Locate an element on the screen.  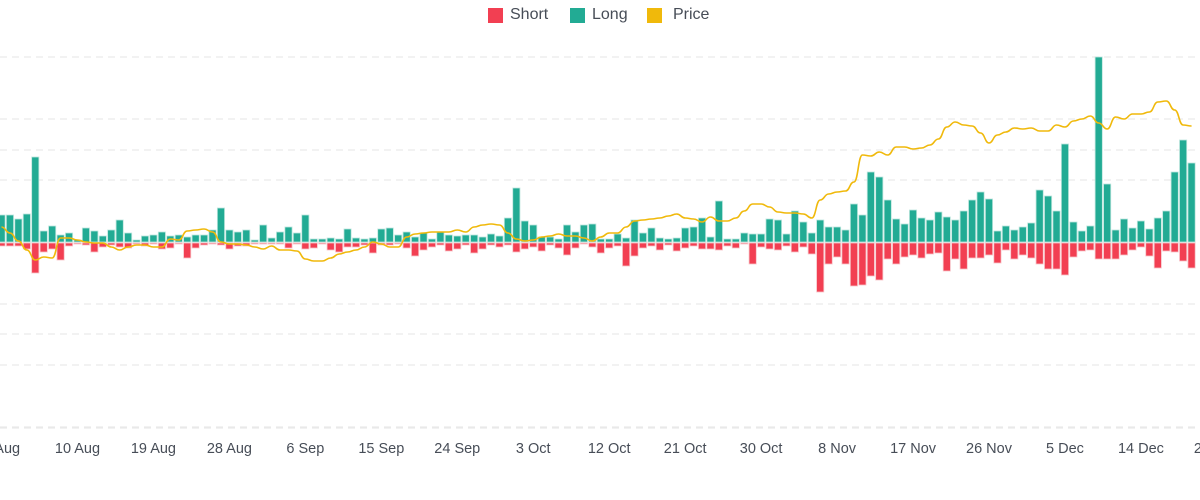
chart-legend: Short Long Price is located at coordinates (600, 17).